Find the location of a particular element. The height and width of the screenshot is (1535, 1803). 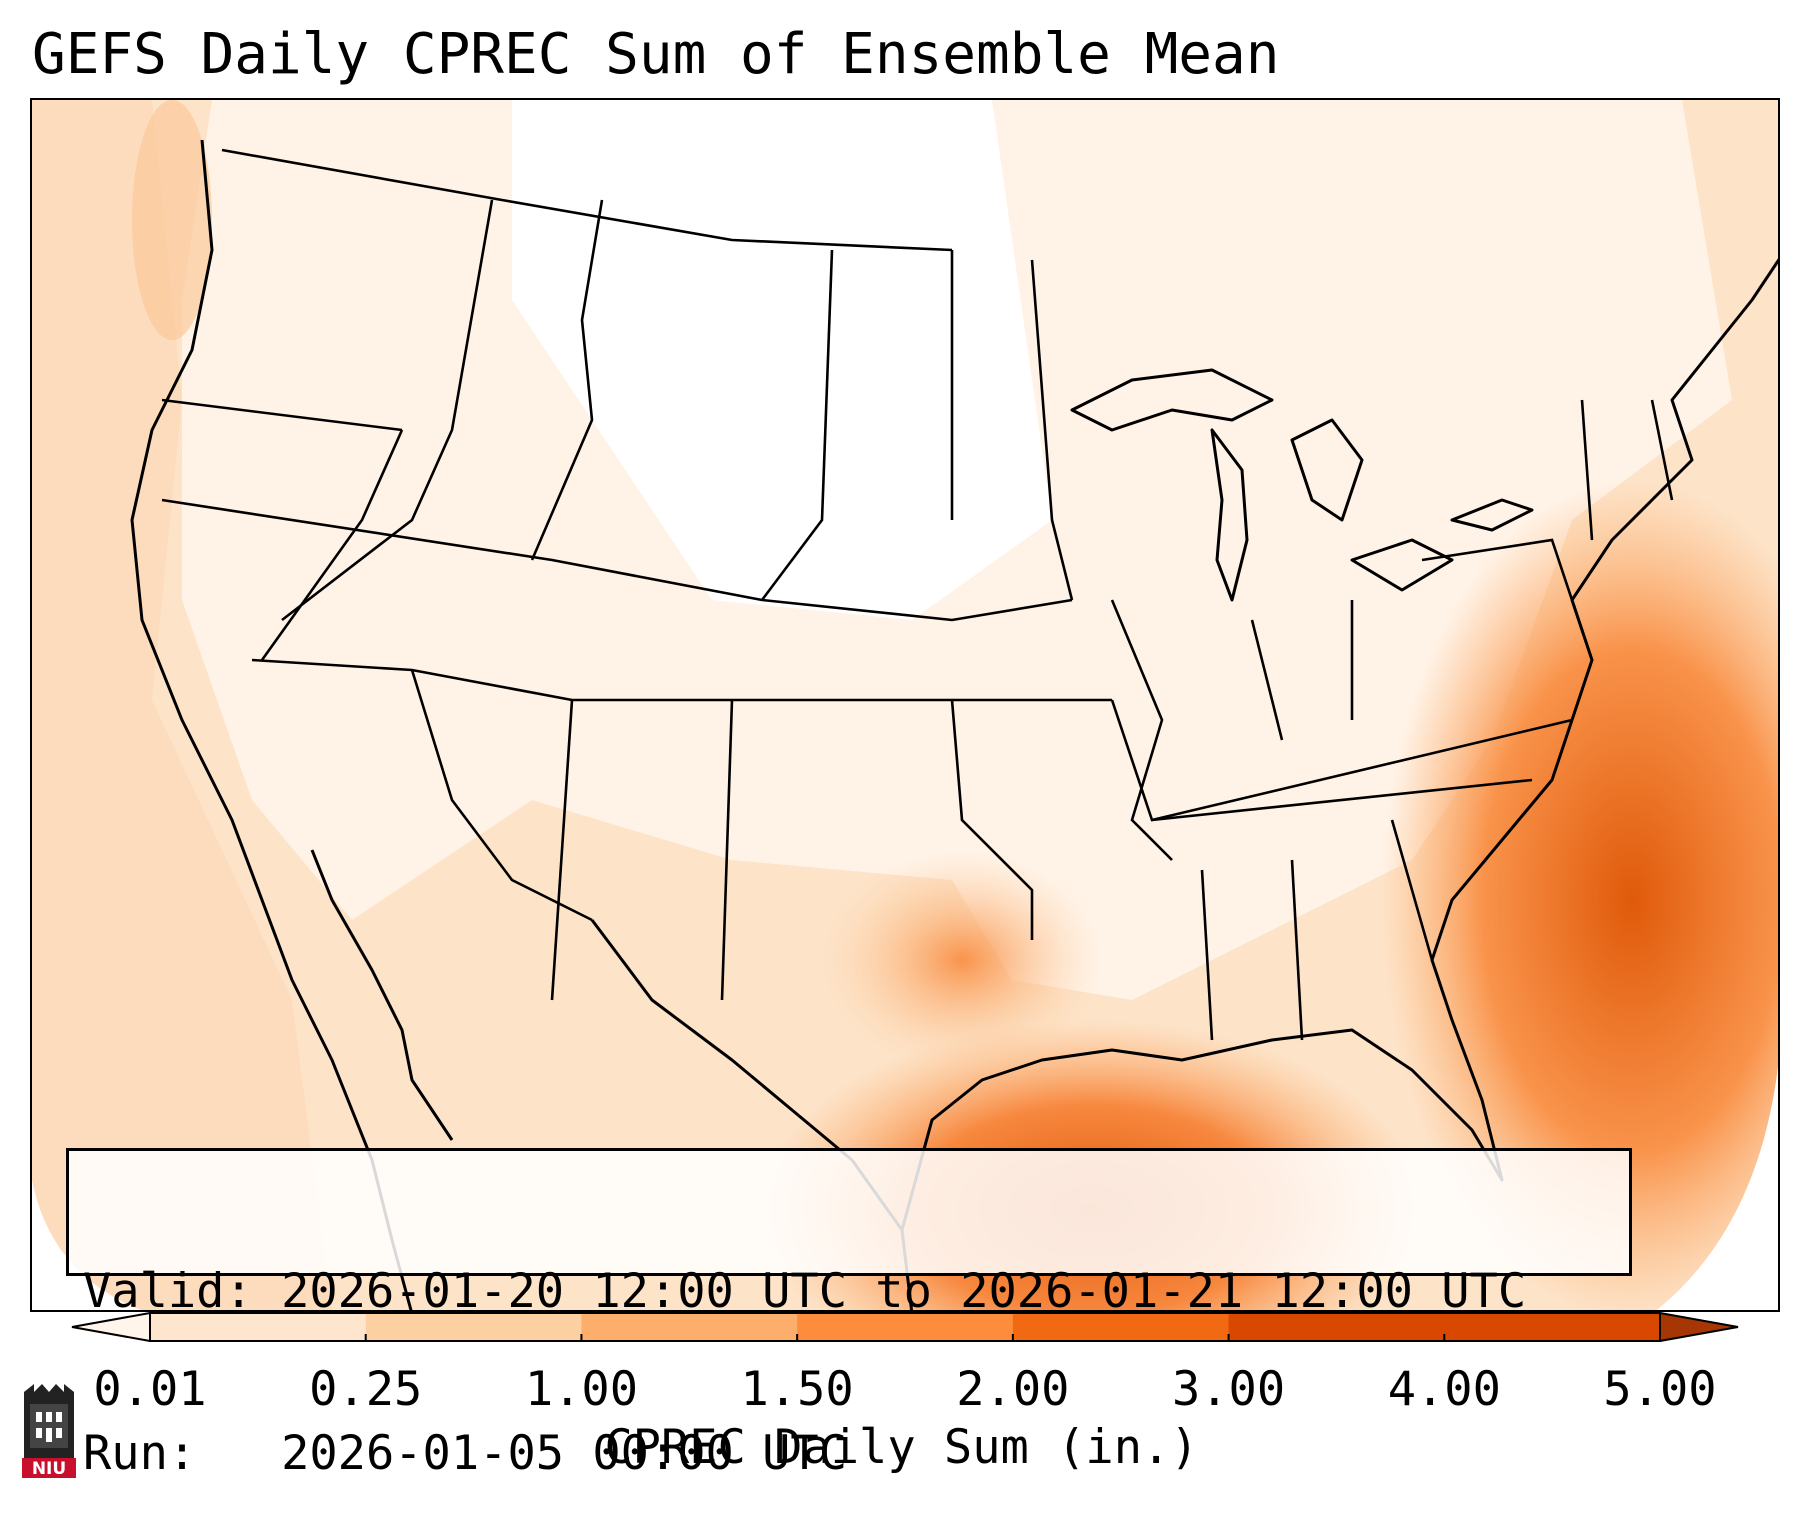

colorbar-tick-label: 1.00 is located at coordinates (581, 1389).